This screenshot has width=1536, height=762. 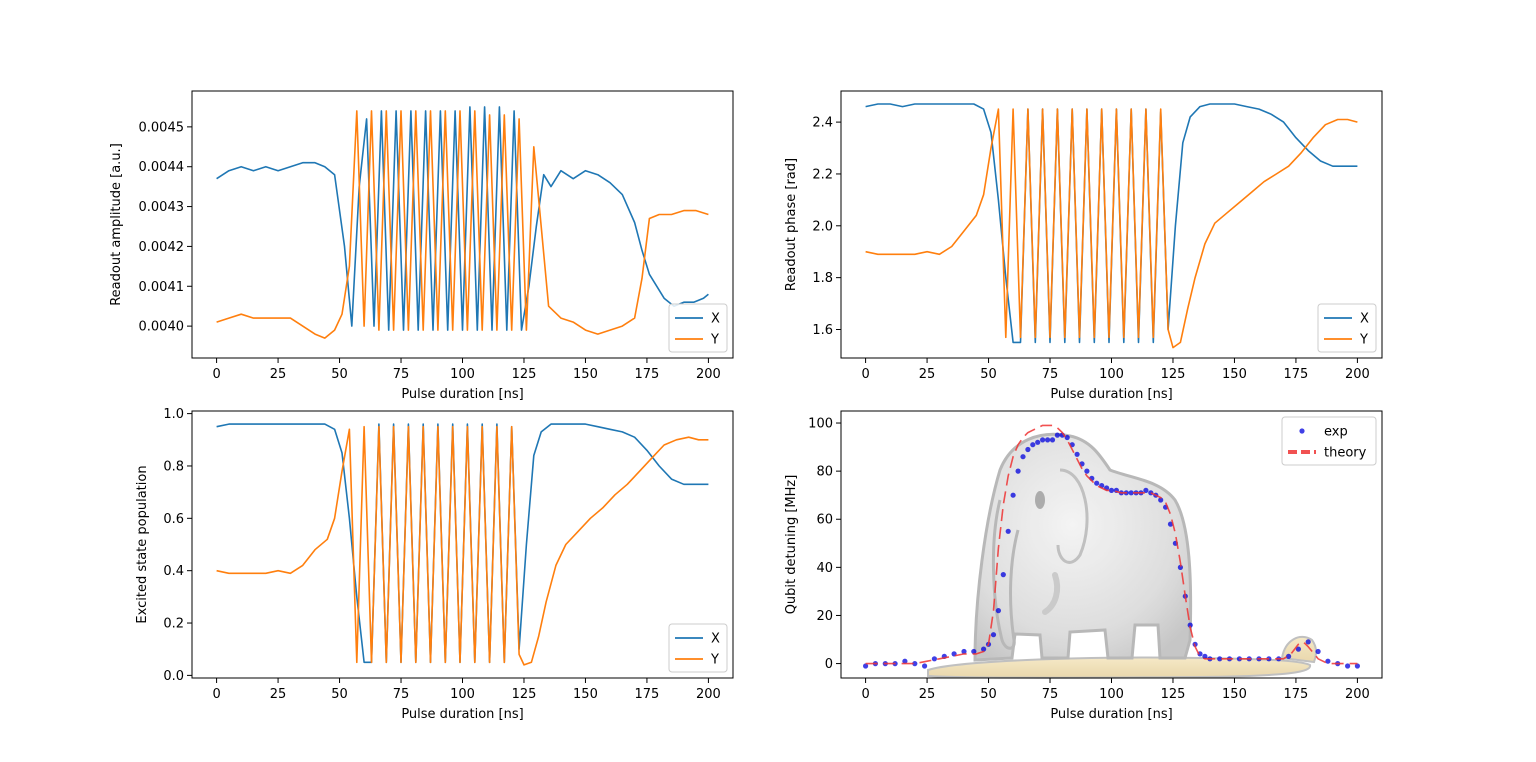 What do you see at coordinates (865, 374) in the screenshot?
I see `phase-xtick-label: 0` at bounding box center [865, 374].